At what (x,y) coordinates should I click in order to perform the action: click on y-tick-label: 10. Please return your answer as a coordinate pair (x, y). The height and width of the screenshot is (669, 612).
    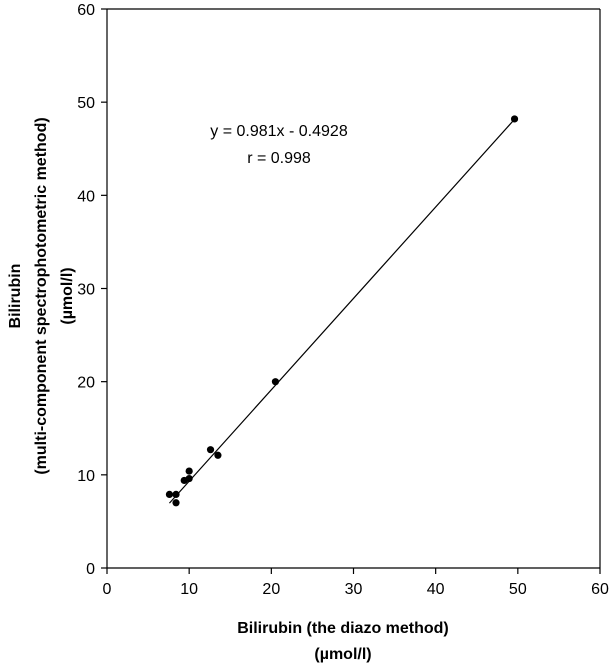
    Looking at the image, I should click on (86, 476).